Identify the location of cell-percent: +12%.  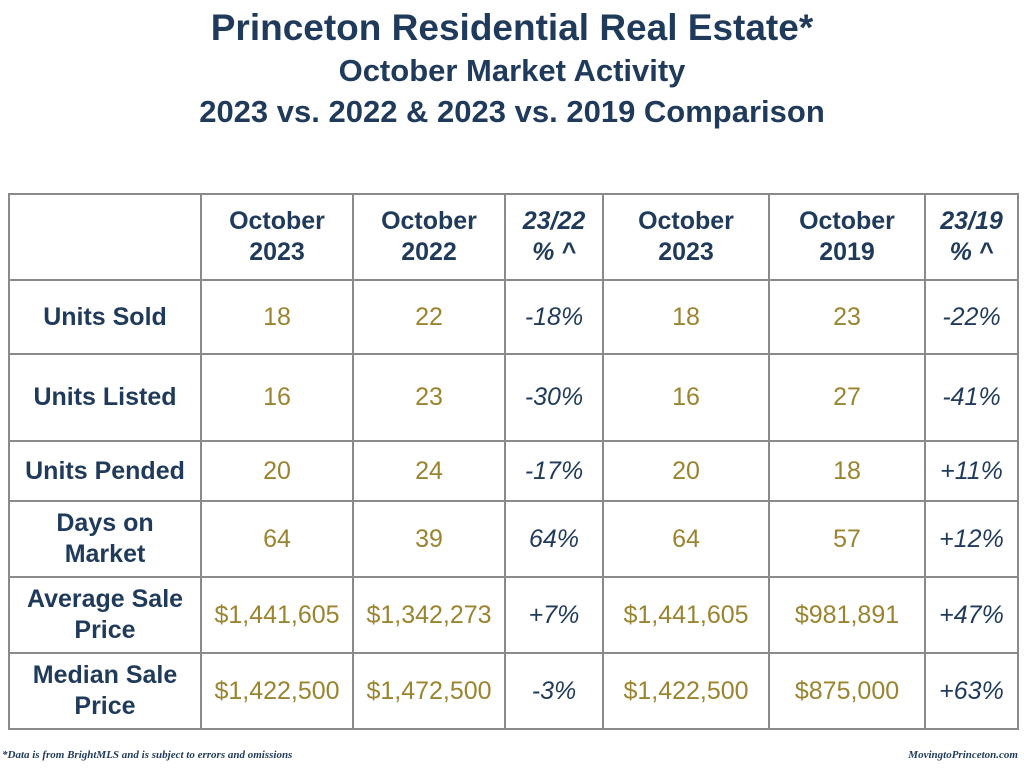
(971, 539).